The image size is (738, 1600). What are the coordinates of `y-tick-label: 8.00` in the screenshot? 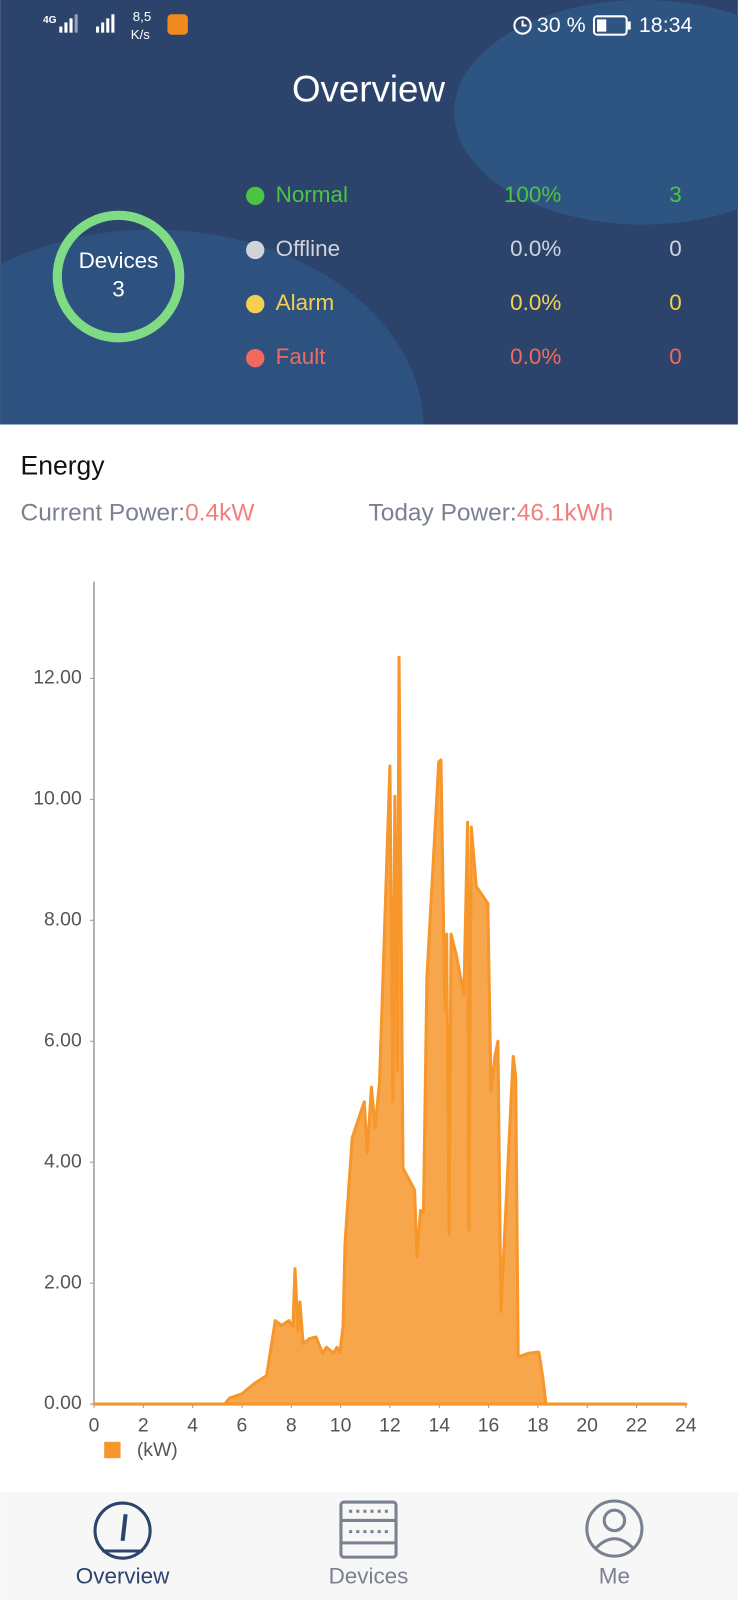 It's located at (63, 919).